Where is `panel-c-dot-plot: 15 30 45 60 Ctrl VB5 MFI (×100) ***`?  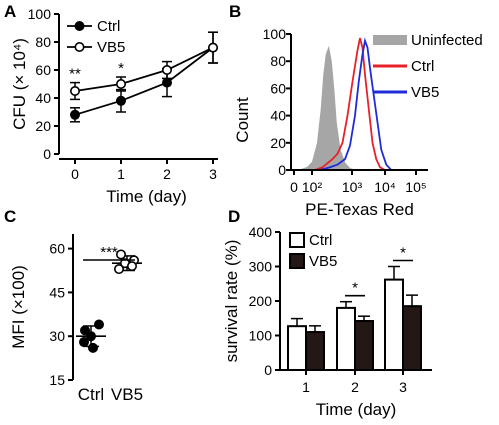 panel-c-dot-plot: 15 30 45 60 Ctrl VB5 MFI (×100) *** is located at coordinates (76, 319).